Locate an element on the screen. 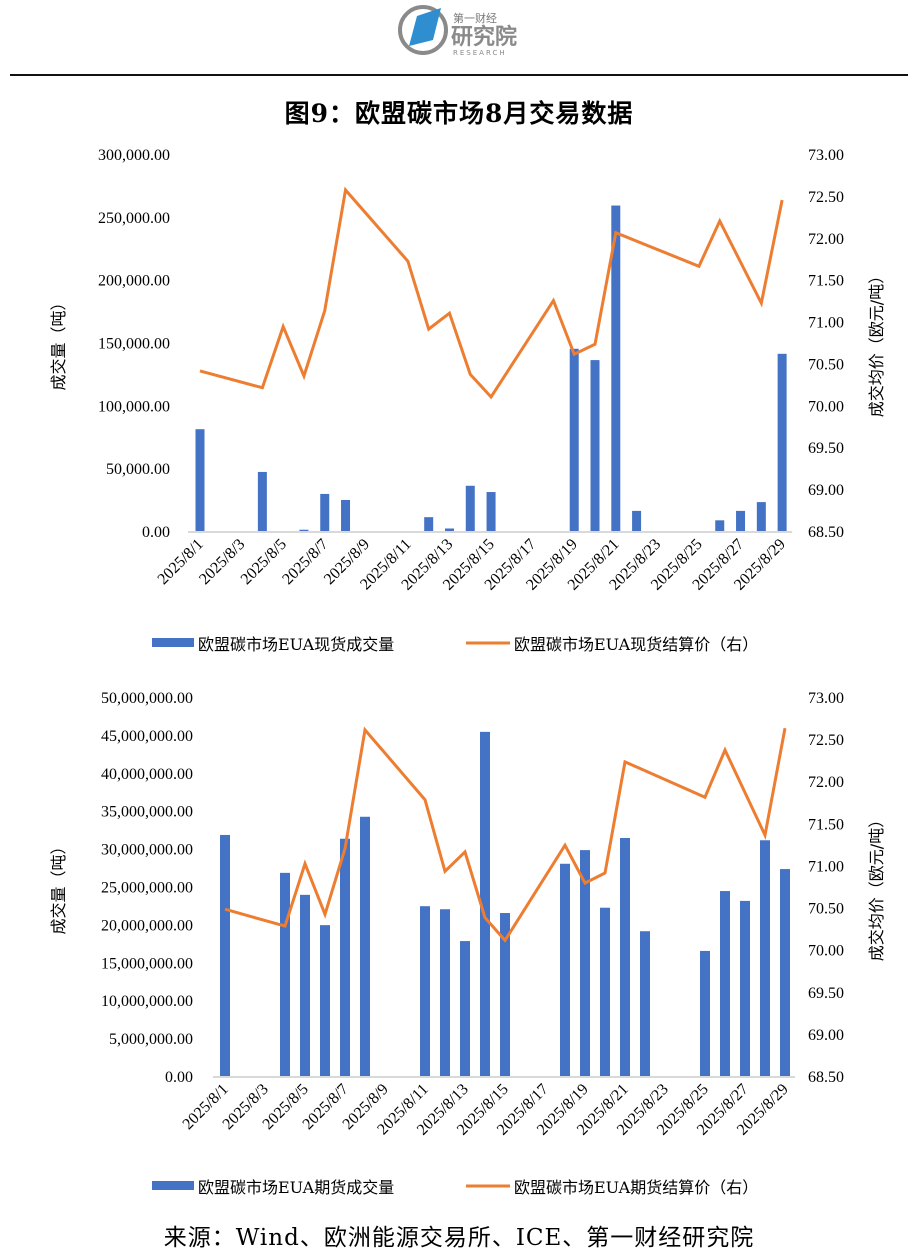 This screenshot has width=918, height=1254. y-left-tick-label: 40,000,000.00 is located at coordinates (147, 774).